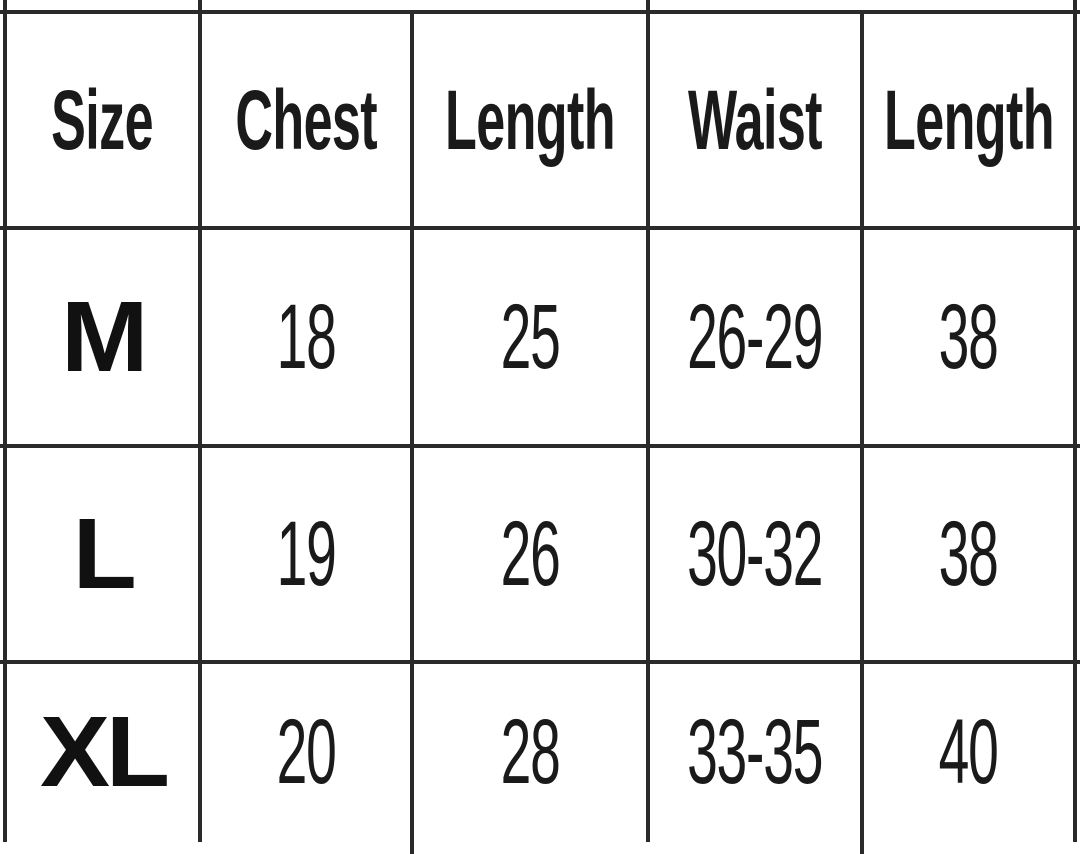 Image resolution: width=1080 pixels, height=854 pixels. I want to click on table-cell: 30-32, so click(755, 554).